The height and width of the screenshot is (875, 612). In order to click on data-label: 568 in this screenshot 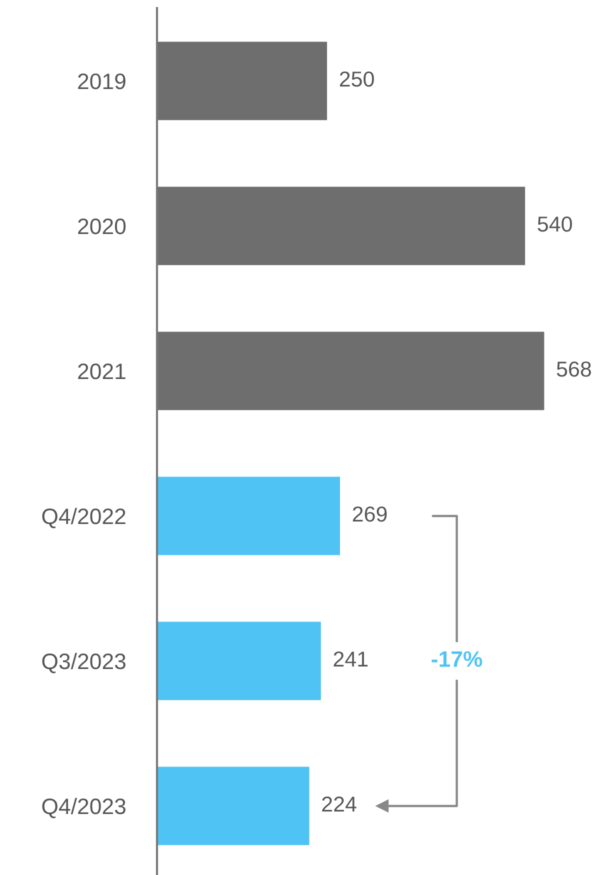, I will do `click(573, 369)`.